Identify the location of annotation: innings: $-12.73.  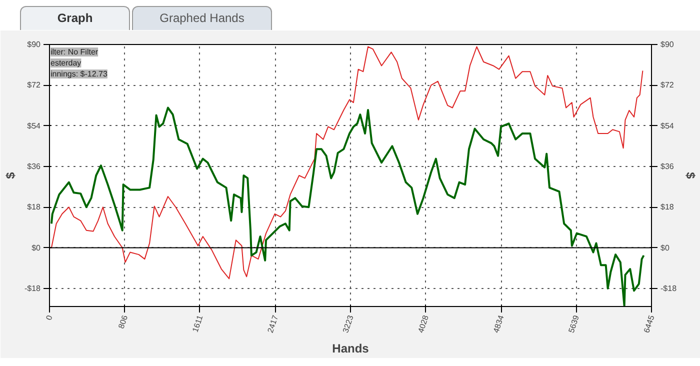
(79, 74).